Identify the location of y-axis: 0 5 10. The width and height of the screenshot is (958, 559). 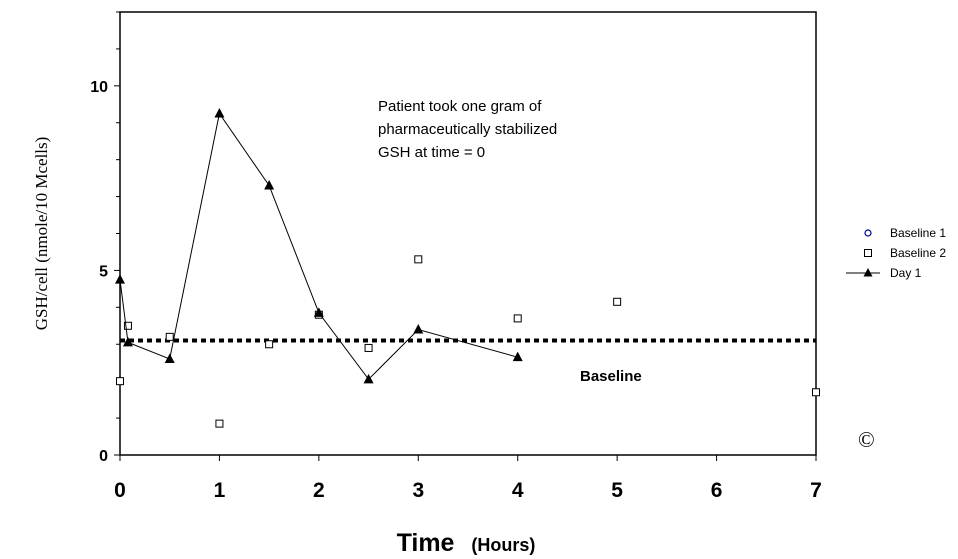
(105, 238).